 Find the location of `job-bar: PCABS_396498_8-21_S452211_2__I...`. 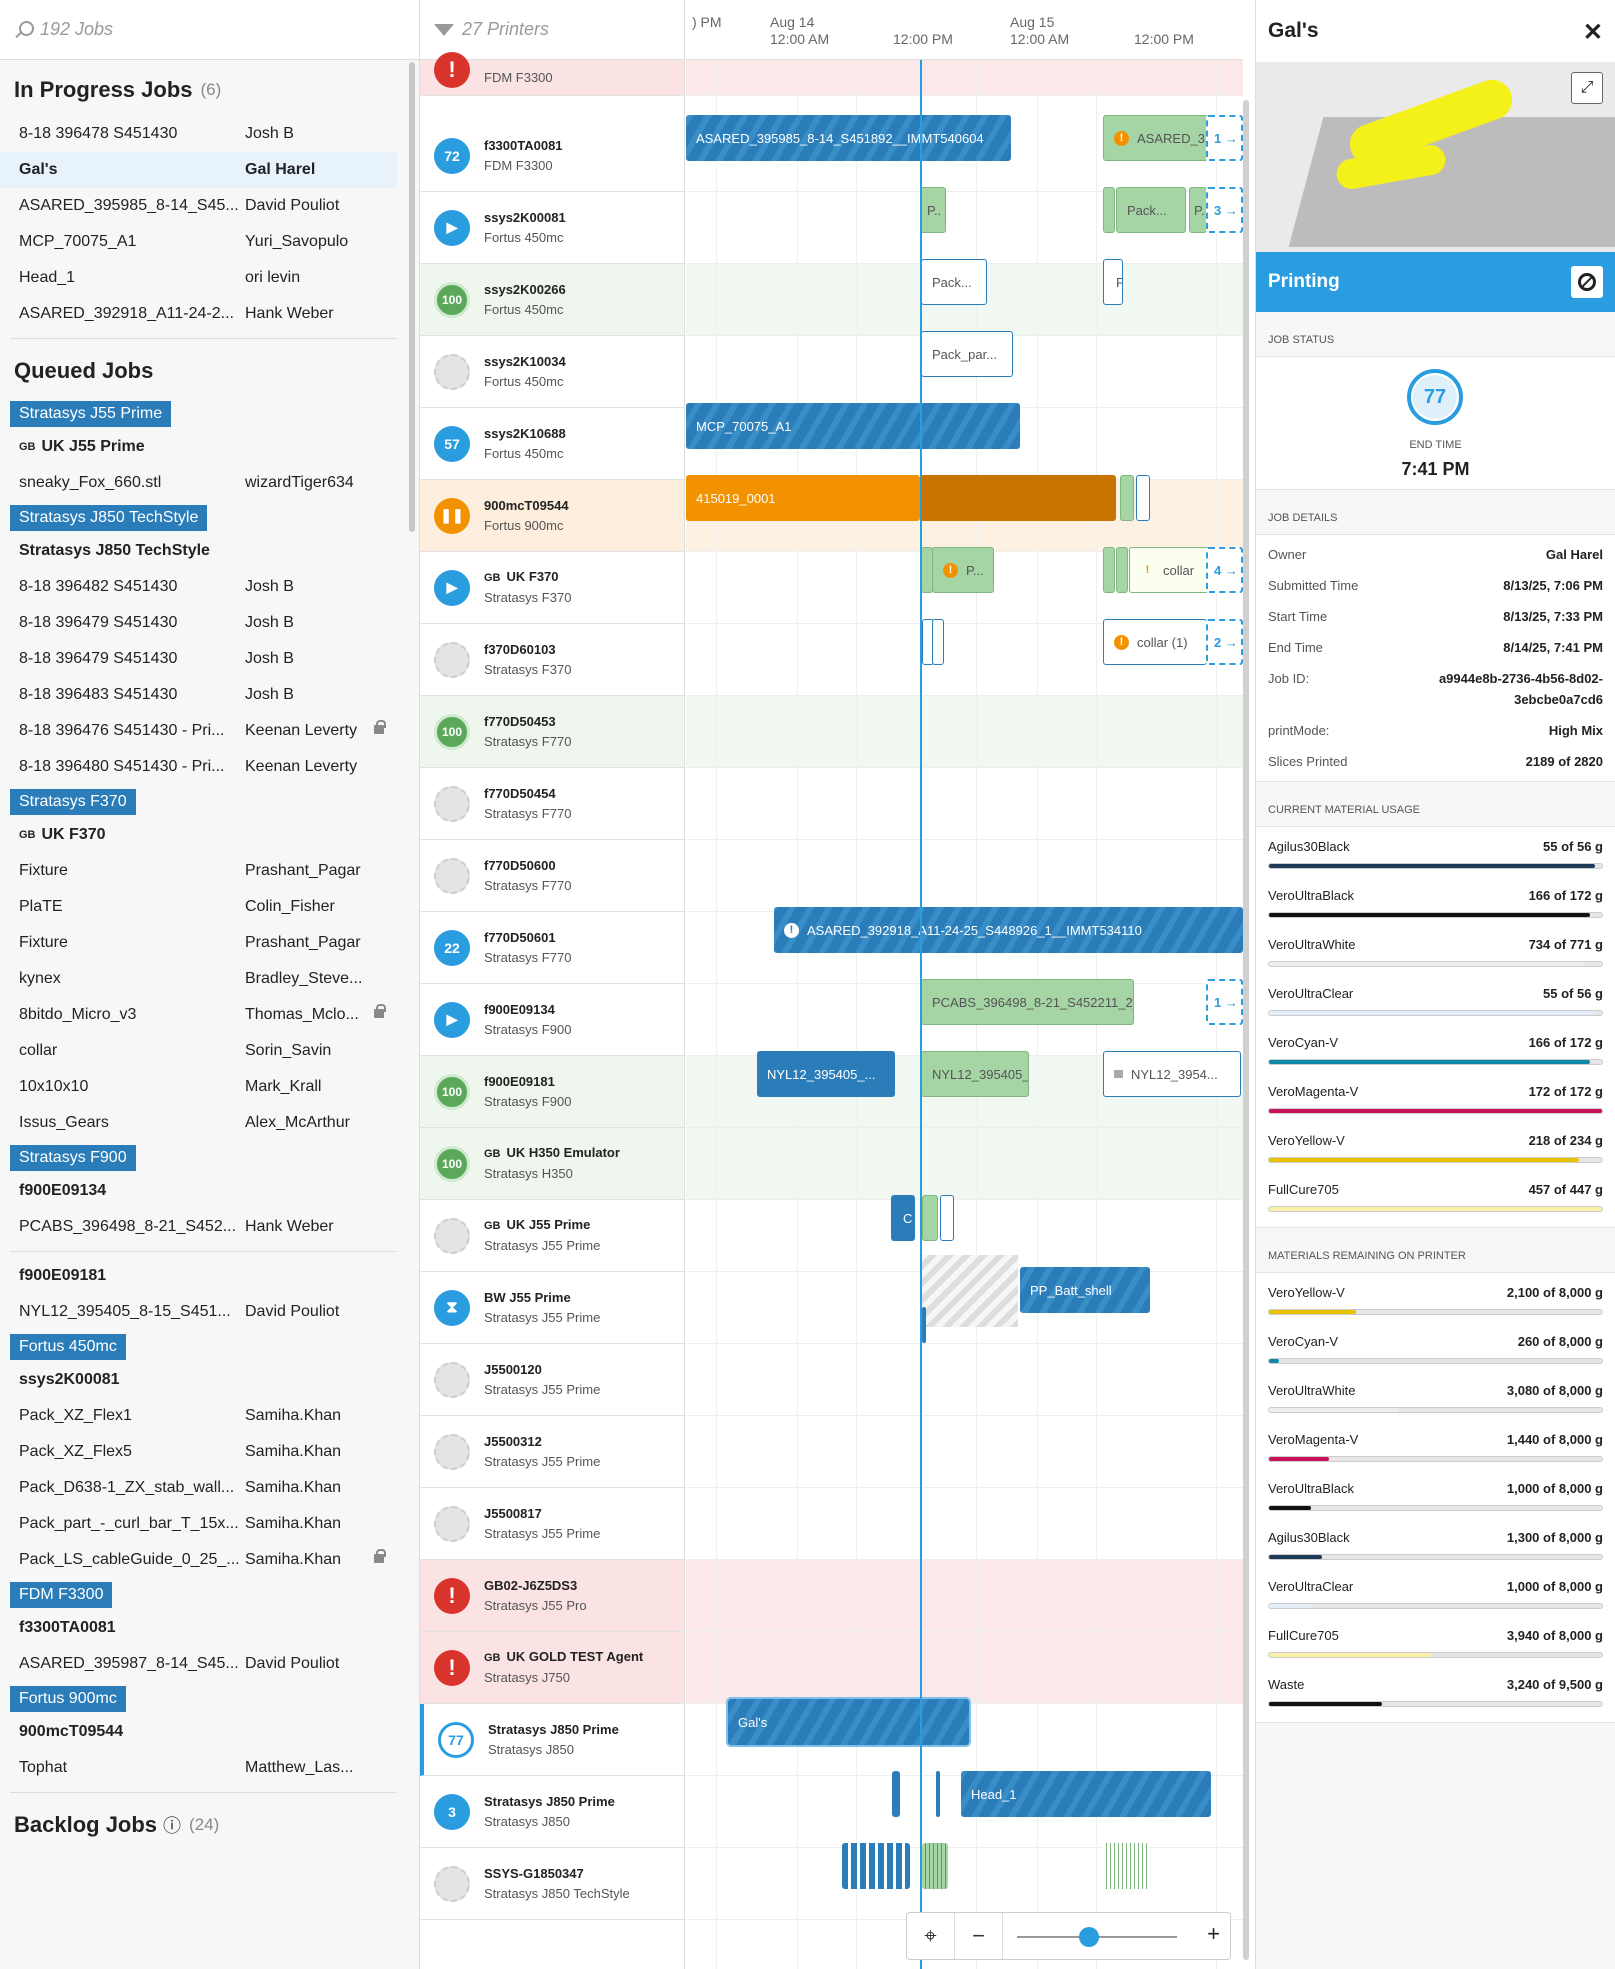

job-bar: PCABS_396498_8-21_S452211_2__I... is located at coordinates (1027, 1002).